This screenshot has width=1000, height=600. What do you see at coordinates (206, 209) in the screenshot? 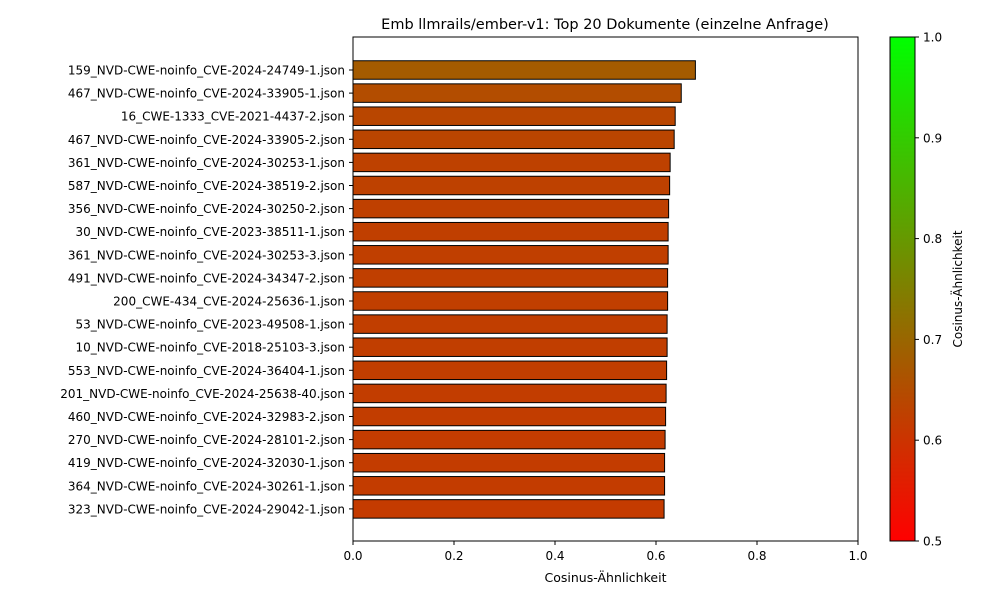
I see `y-tick-label: 356_NVD-CWE-noinfo_CVE-2024-30250-2.json` at bounding box center [206, 209].